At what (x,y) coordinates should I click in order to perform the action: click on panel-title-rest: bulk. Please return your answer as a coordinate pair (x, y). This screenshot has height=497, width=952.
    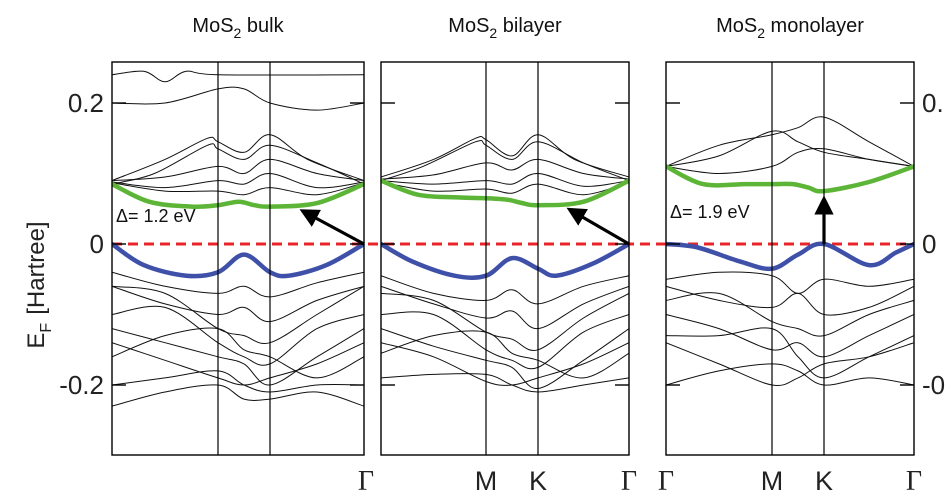
    Looking at the image, I should click on (262, 26).